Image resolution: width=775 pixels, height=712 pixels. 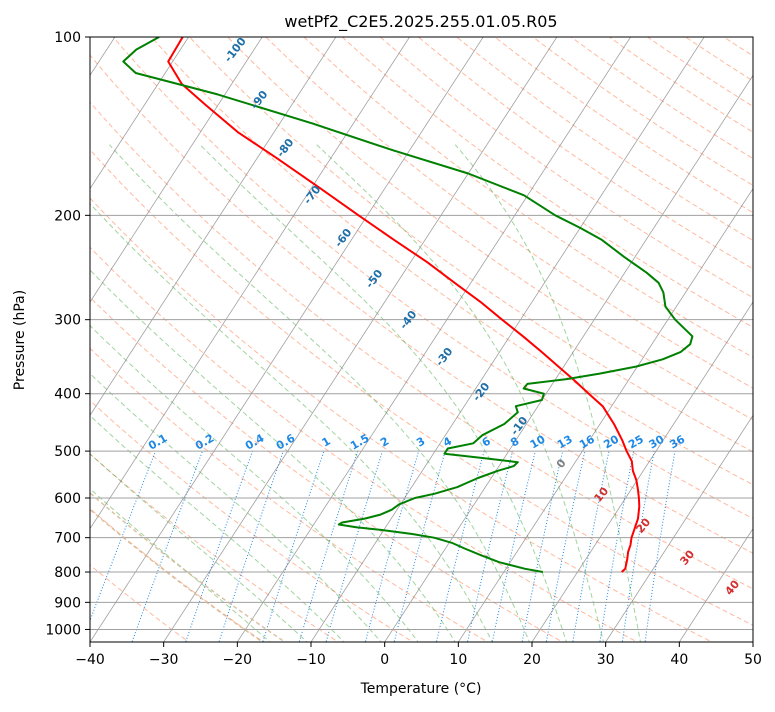 What do you see at coordinates (164, 660) in the screenshot?
I see `x-tick-label: −30` at bounding box center [164, 660].